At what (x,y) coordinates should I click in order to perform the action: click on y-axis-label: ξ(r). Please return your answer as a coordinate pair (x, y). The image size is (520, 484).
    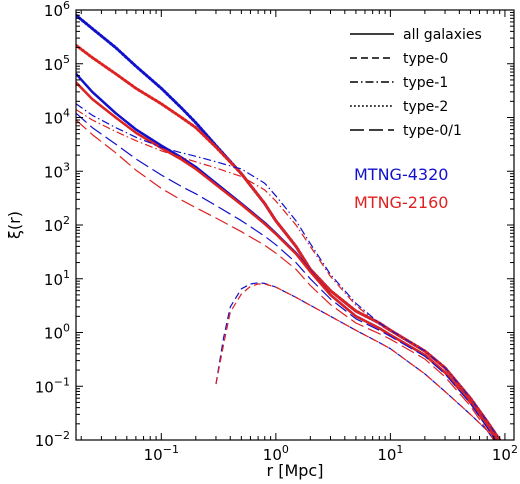
    Looking at the image, I should click on (14, 225).